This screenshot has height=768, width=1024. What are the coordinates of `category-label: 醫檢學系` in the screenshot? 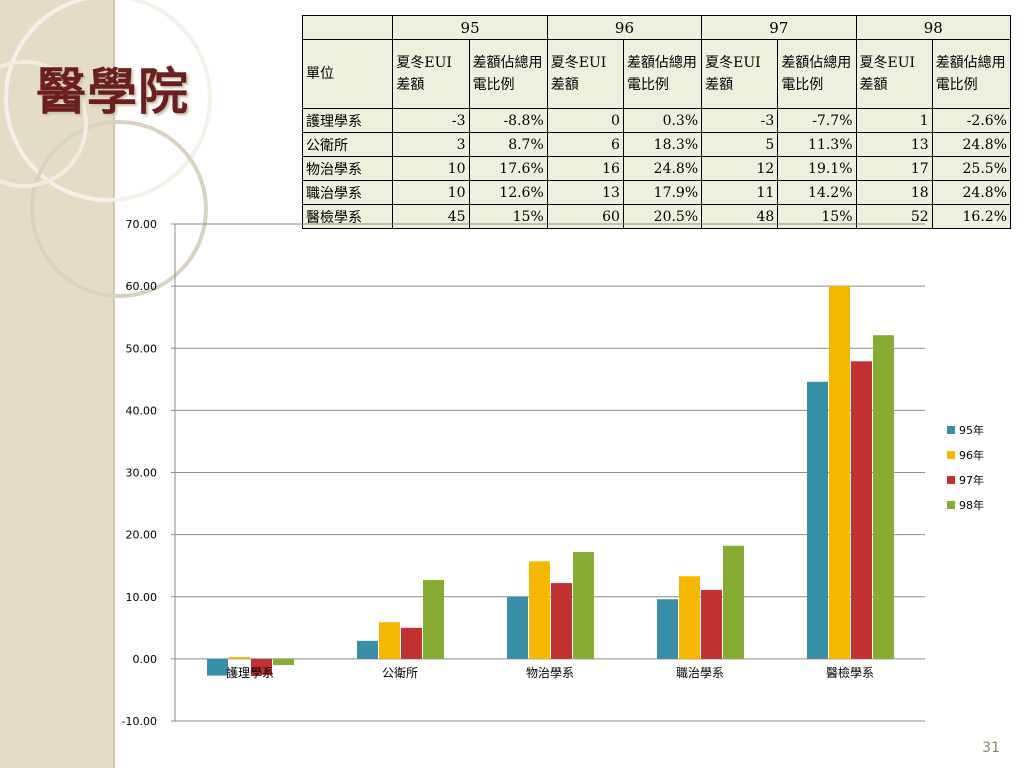 It's located at (850, 672).